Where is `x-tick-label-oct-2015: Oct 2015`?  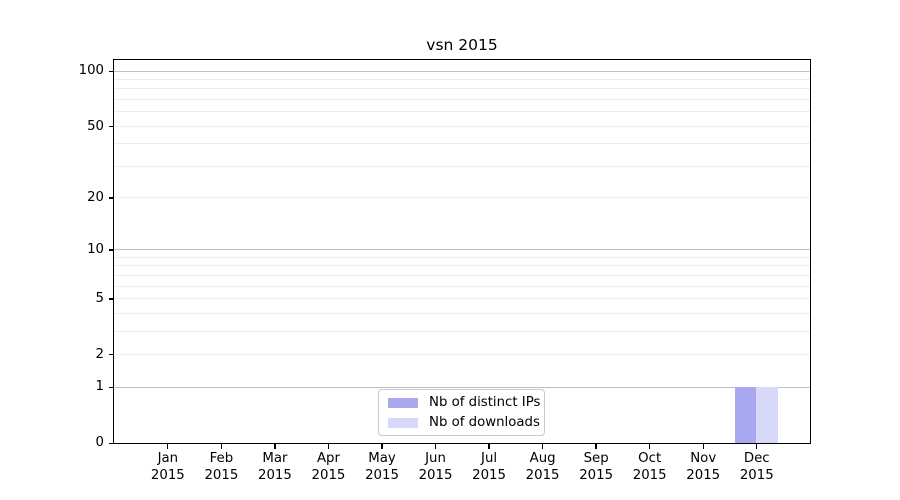
x-tick-label-oct-2015: Oct 2015 is located at coordinates (649, 467).